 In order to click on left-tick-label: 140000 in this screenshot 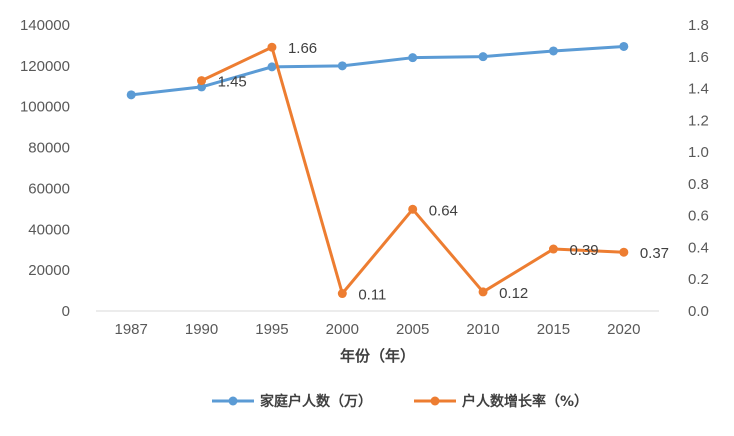, I will do `click(45, 25)`.